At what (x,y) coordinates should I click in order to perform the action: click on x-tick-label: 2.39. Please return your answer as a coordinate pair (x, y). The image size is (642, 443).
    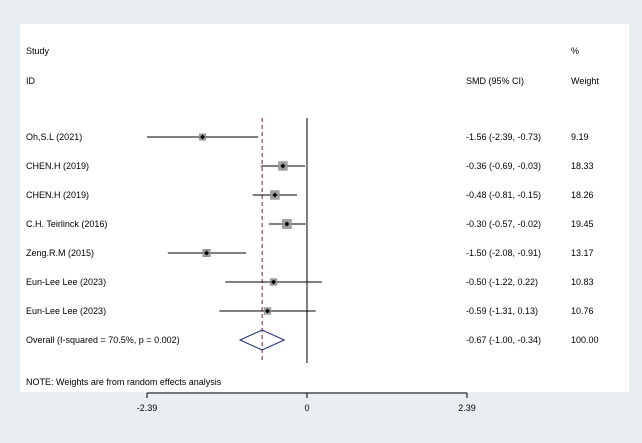
    Looking at the image, I should click on (467, 408).